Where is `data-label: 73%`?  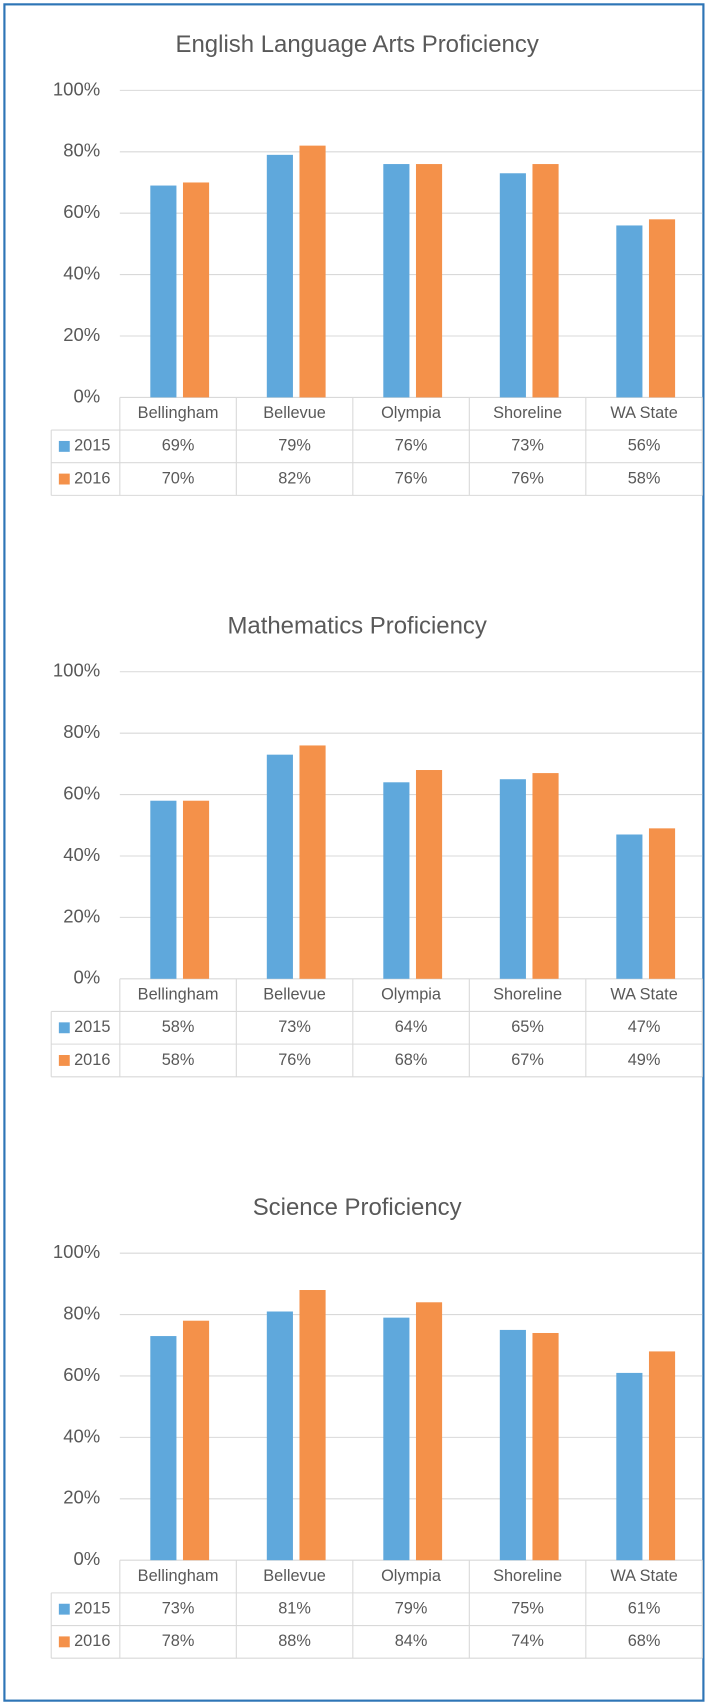
data-label: 73% is located at coordinates (527, 446).